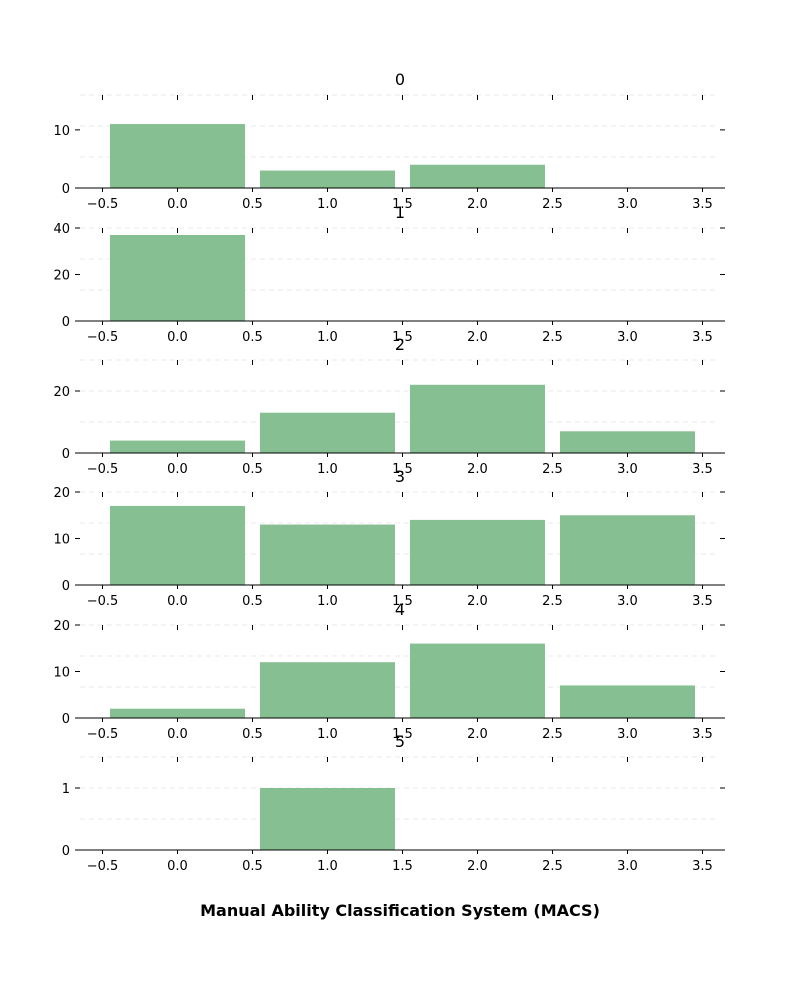  I want to click on y-tick-label: 1, so click(66, 789).